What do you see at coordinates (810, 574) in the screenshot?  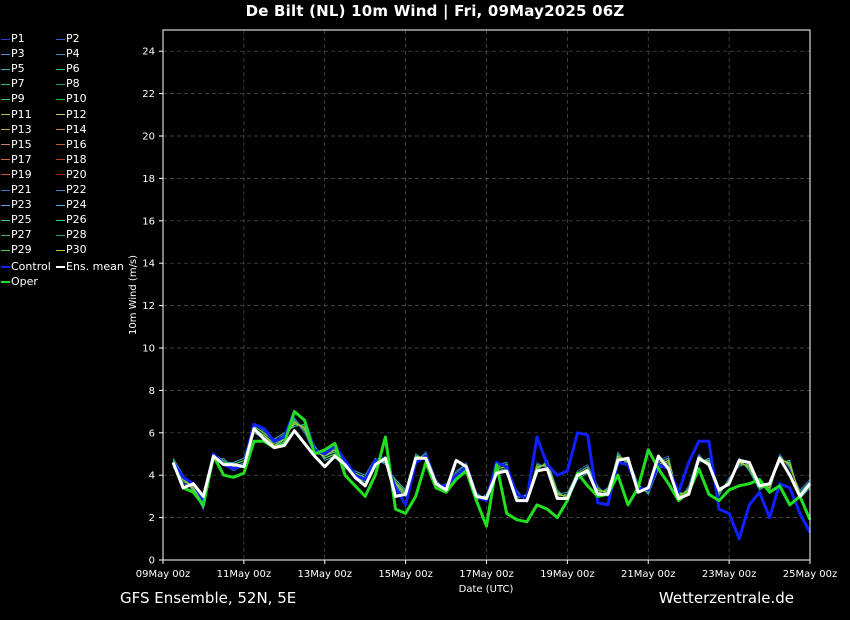 I see `x-tick-label: 25May 00z` at bounding box center [810, 574].